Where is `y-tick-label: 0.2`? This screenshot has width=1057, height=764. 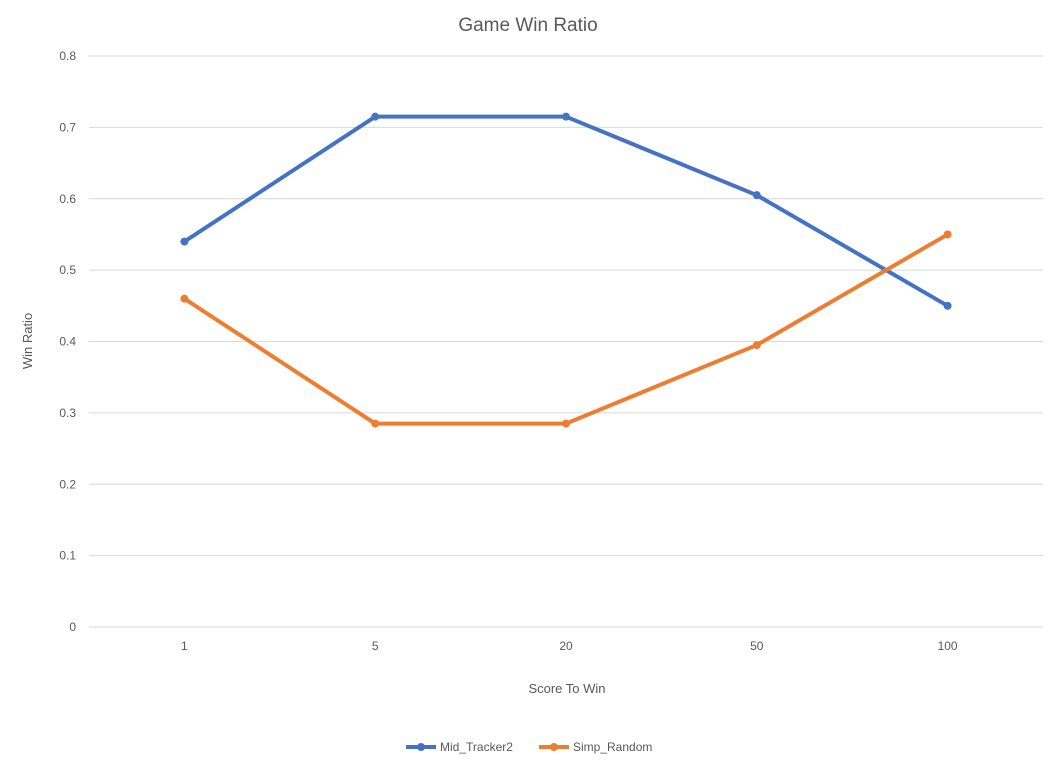
y-tick-label: 0.2 is located at coordinates (67, 484).